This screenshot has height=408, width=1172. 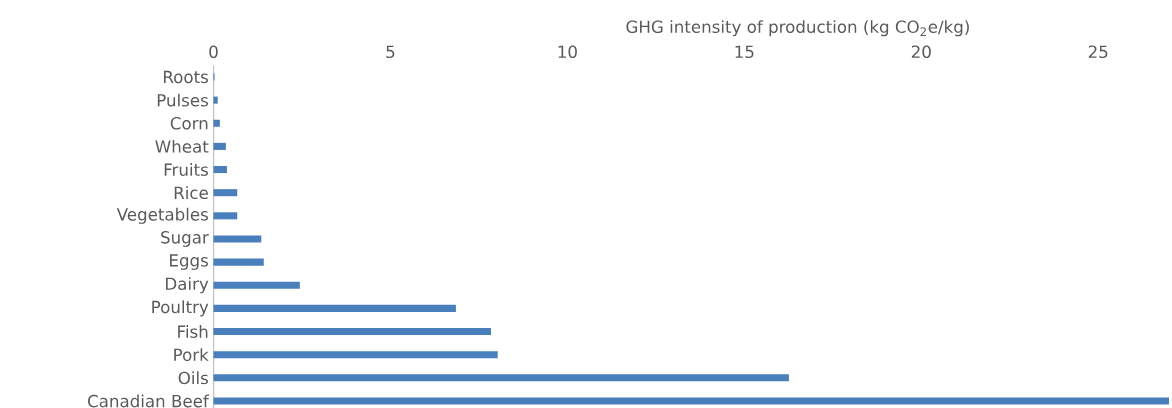 What do you see at coordinates (187, 285) in the screenshot?
I see `y-tick-label: Dairy` at bounding box center [187, 285].